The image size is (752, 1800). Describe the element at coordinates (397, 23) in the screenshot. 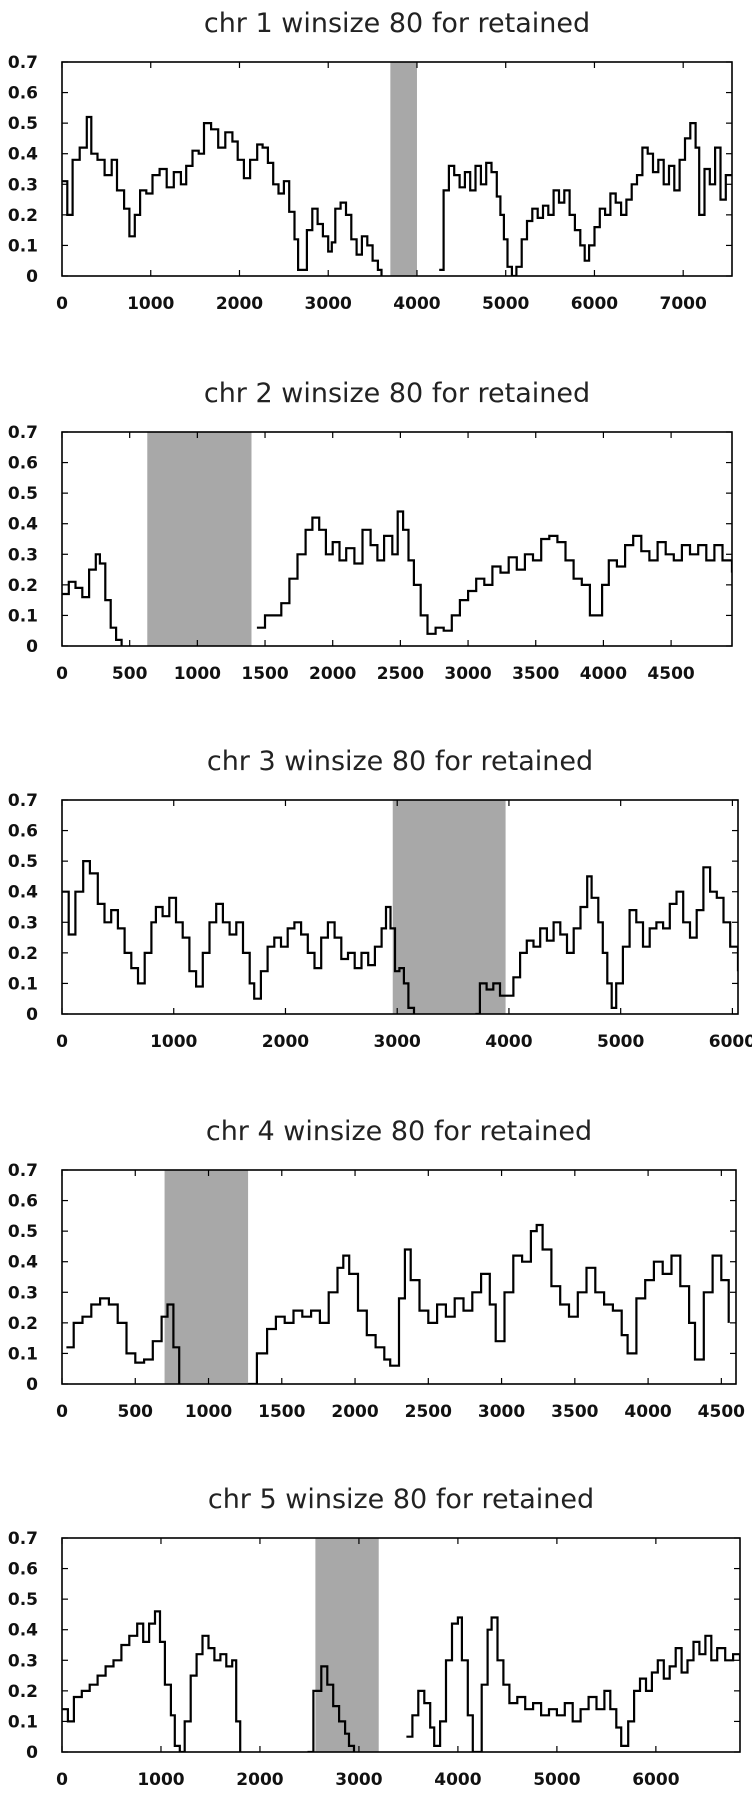

I see `chart-title: chr 1 winsize 80 for retained` at that location.